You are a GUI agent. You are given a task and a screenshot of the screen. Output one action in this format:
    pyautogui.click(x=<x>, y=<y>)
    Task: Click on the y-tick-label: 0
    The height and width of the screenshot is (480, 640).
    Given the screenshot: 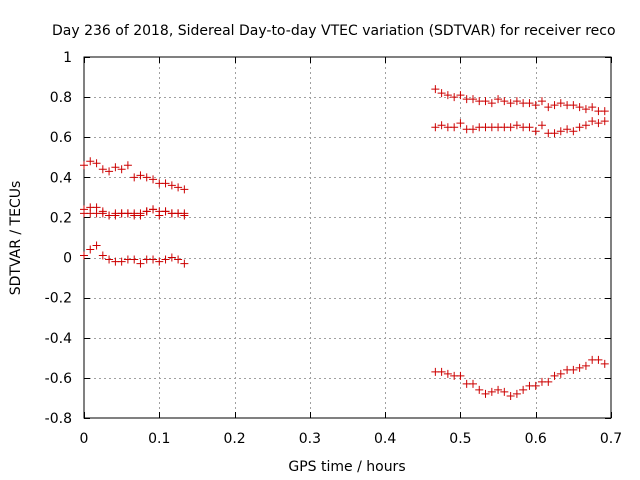 What is the action you would take?
    pyautogui.click(x=67, y=259)
    